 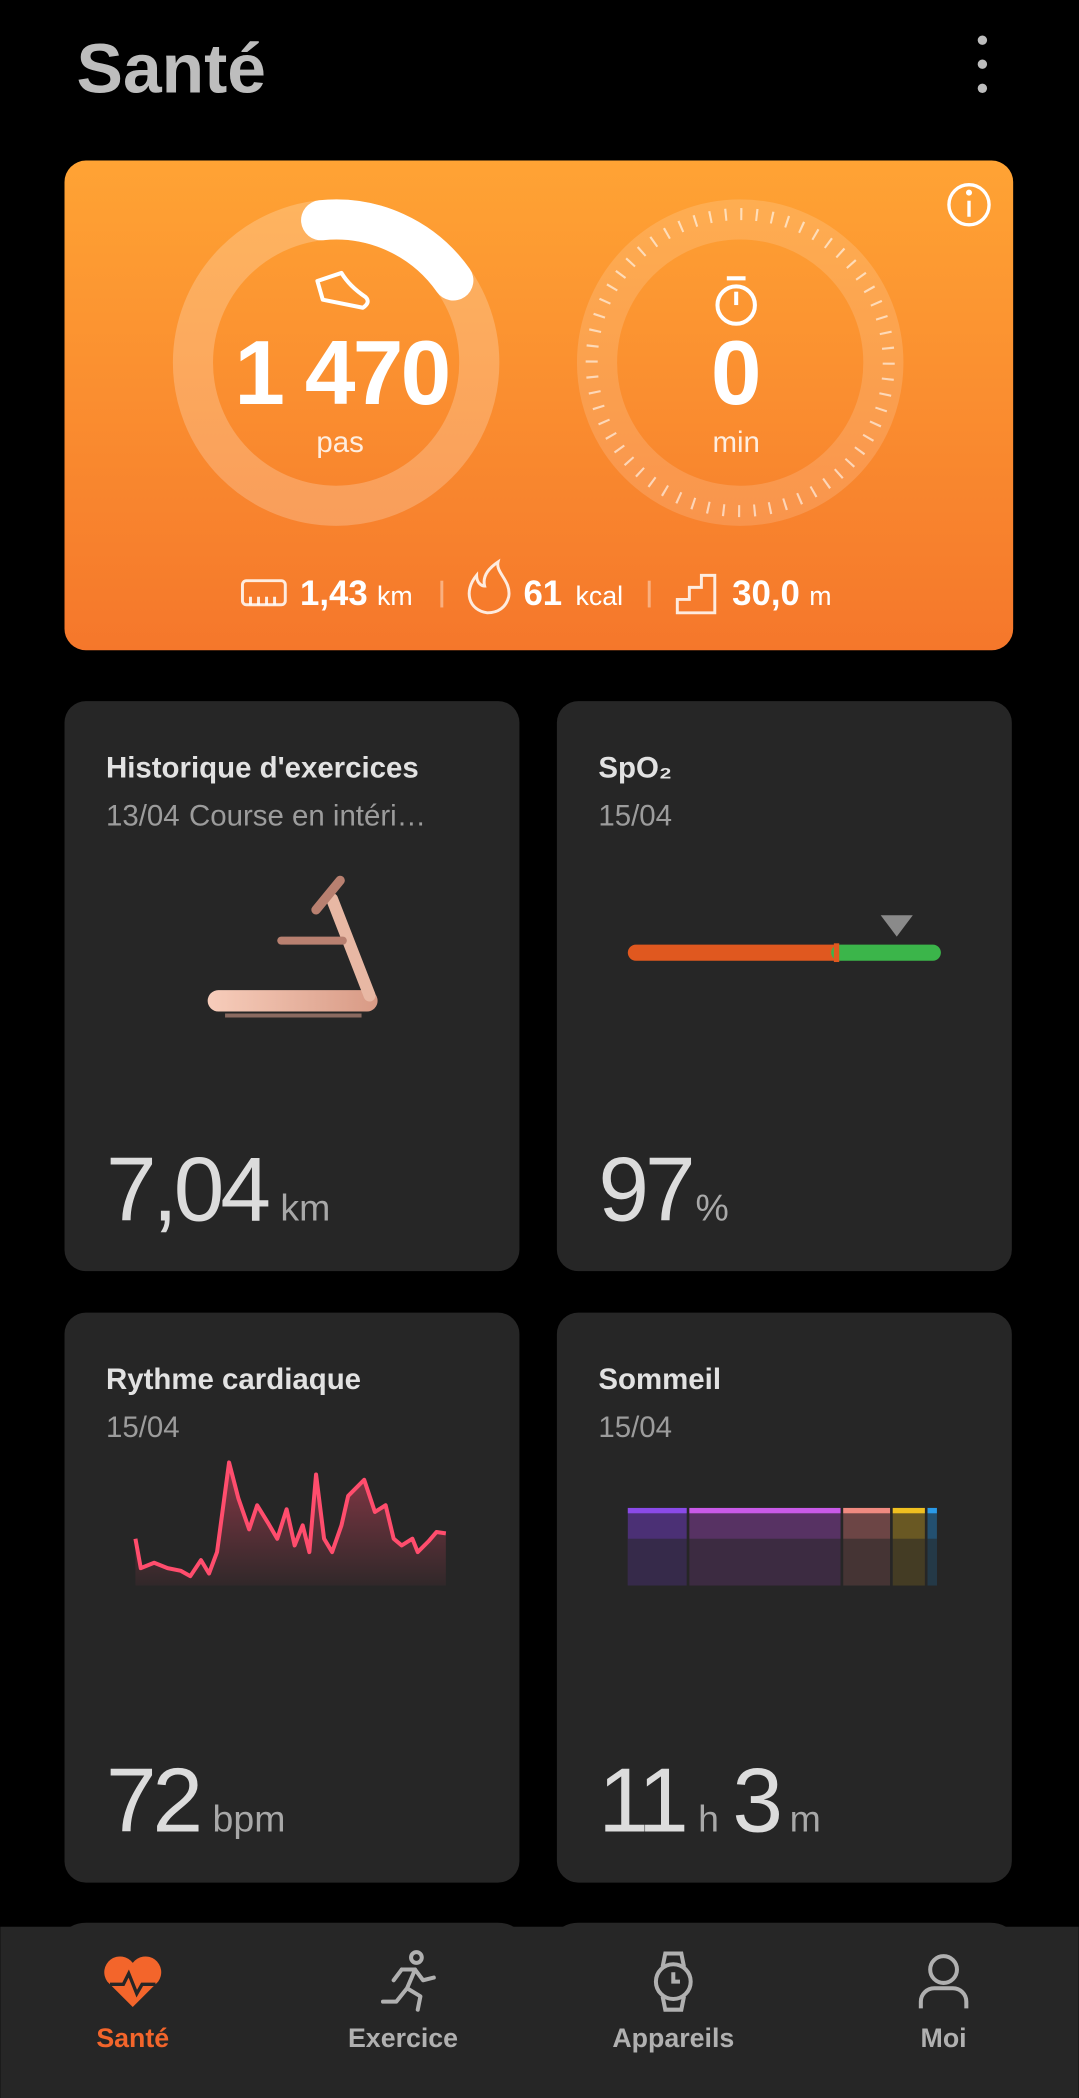 I want to click on card-value: 97%, so click(x=663, y=1189).